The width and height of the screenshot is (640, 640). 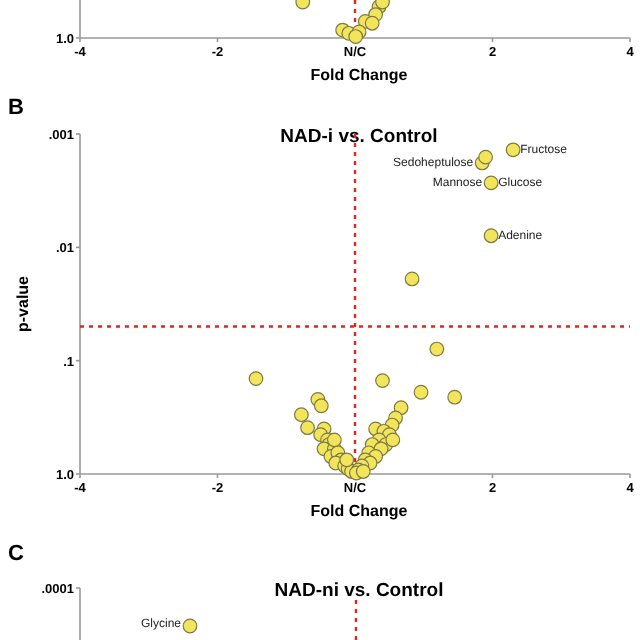 I want to click on chart-title: NAD-i vs. Control, so click(x=359, y=137).